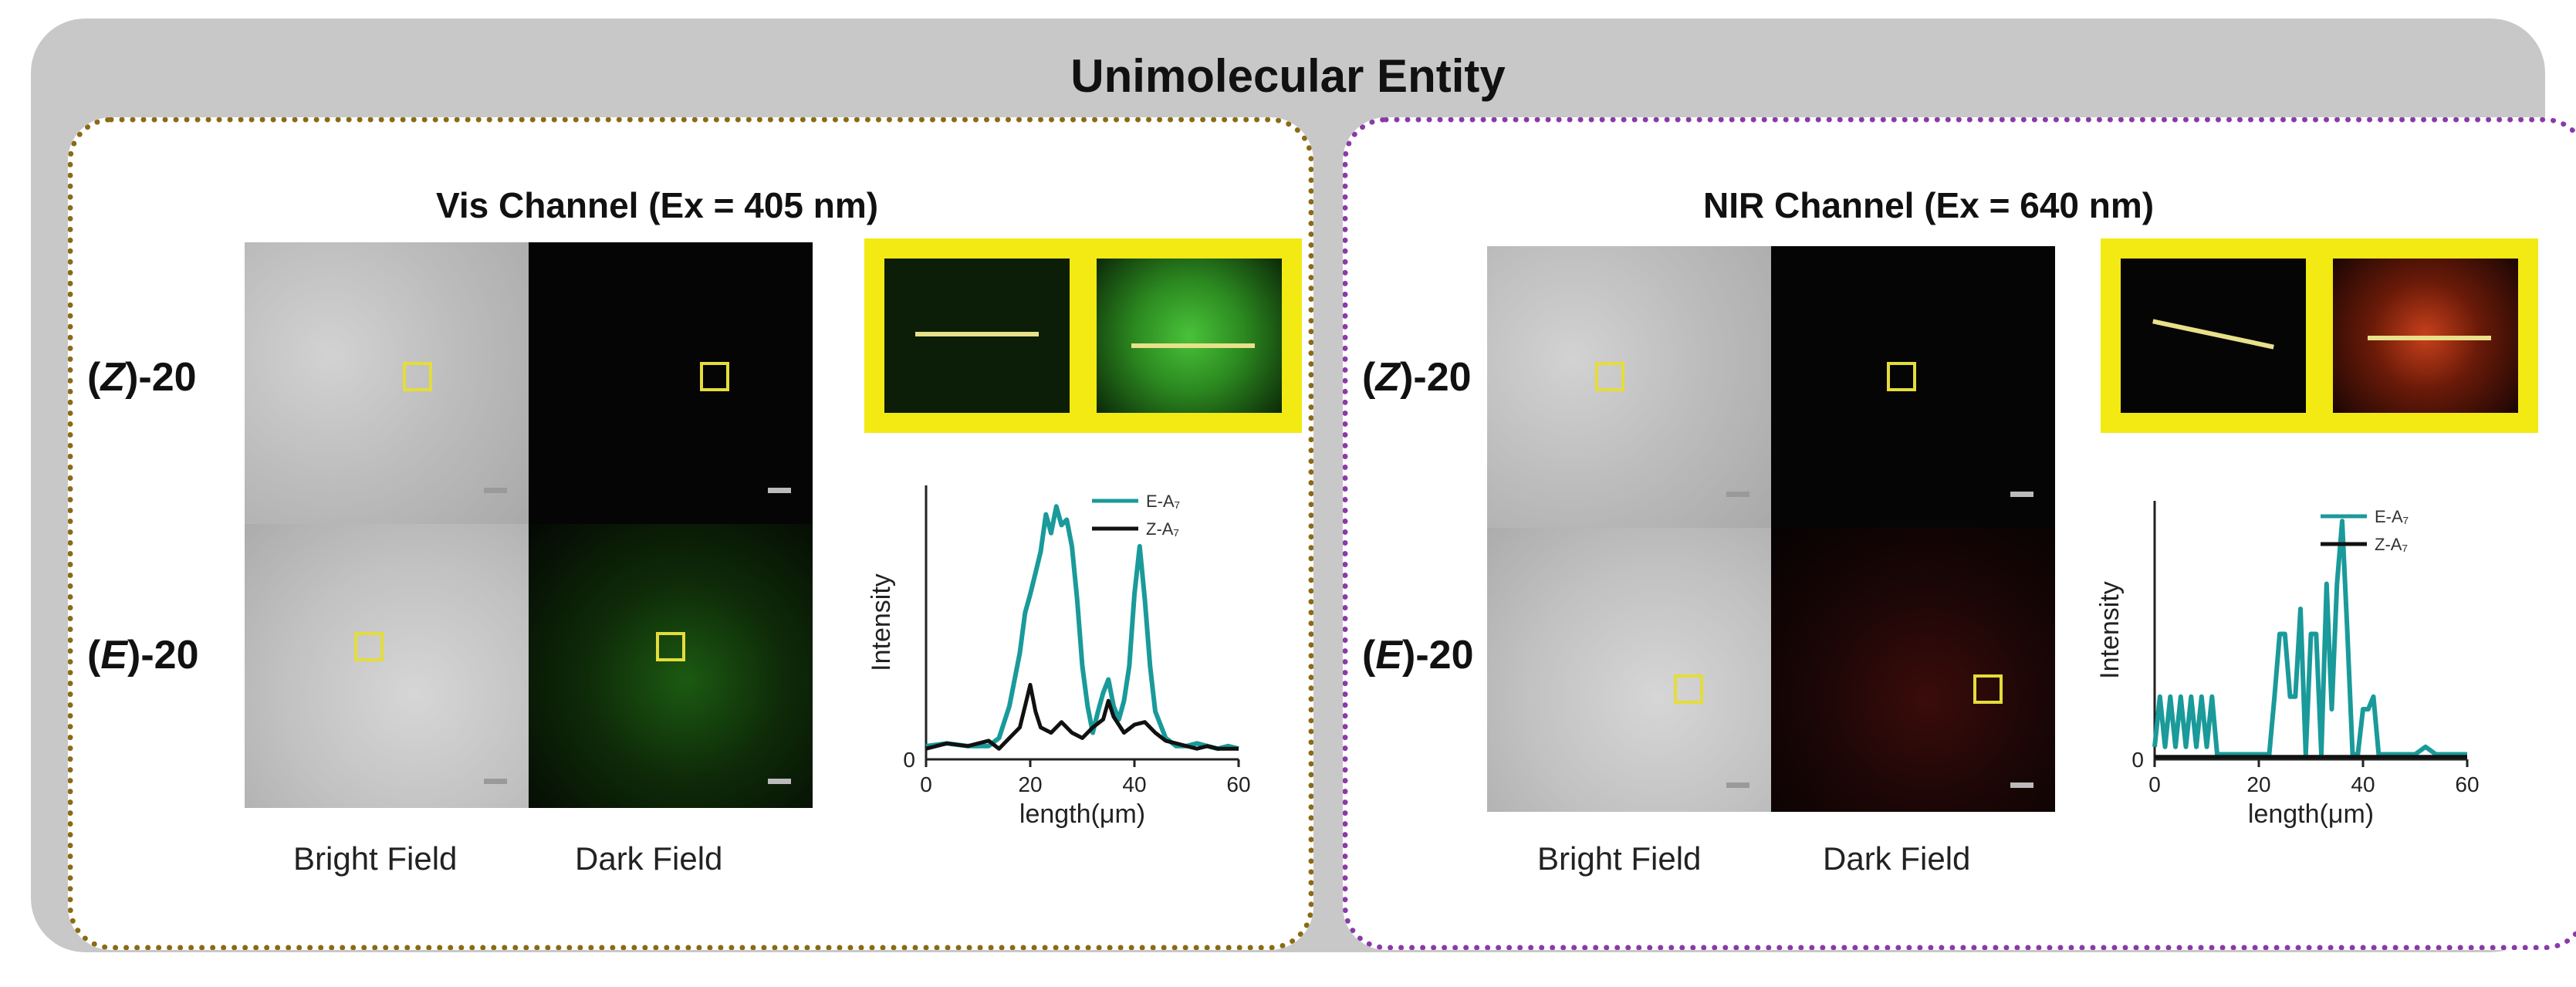  Describe the element at coordinates (1418, 655) in the screenshot. I see `nir-row-label-e: (E)-20` at that location.